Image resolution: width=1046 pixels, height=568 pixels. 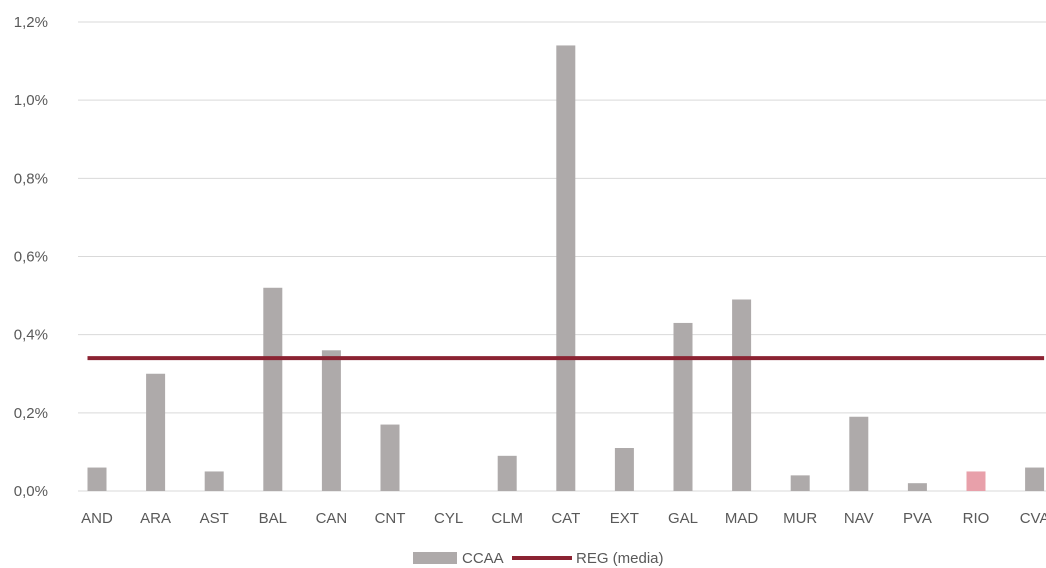 What do you see at coordinates (273, 518) in the screenshot?
I see `x-tick-label-bal: BAL` at bounding box center [273, 518].